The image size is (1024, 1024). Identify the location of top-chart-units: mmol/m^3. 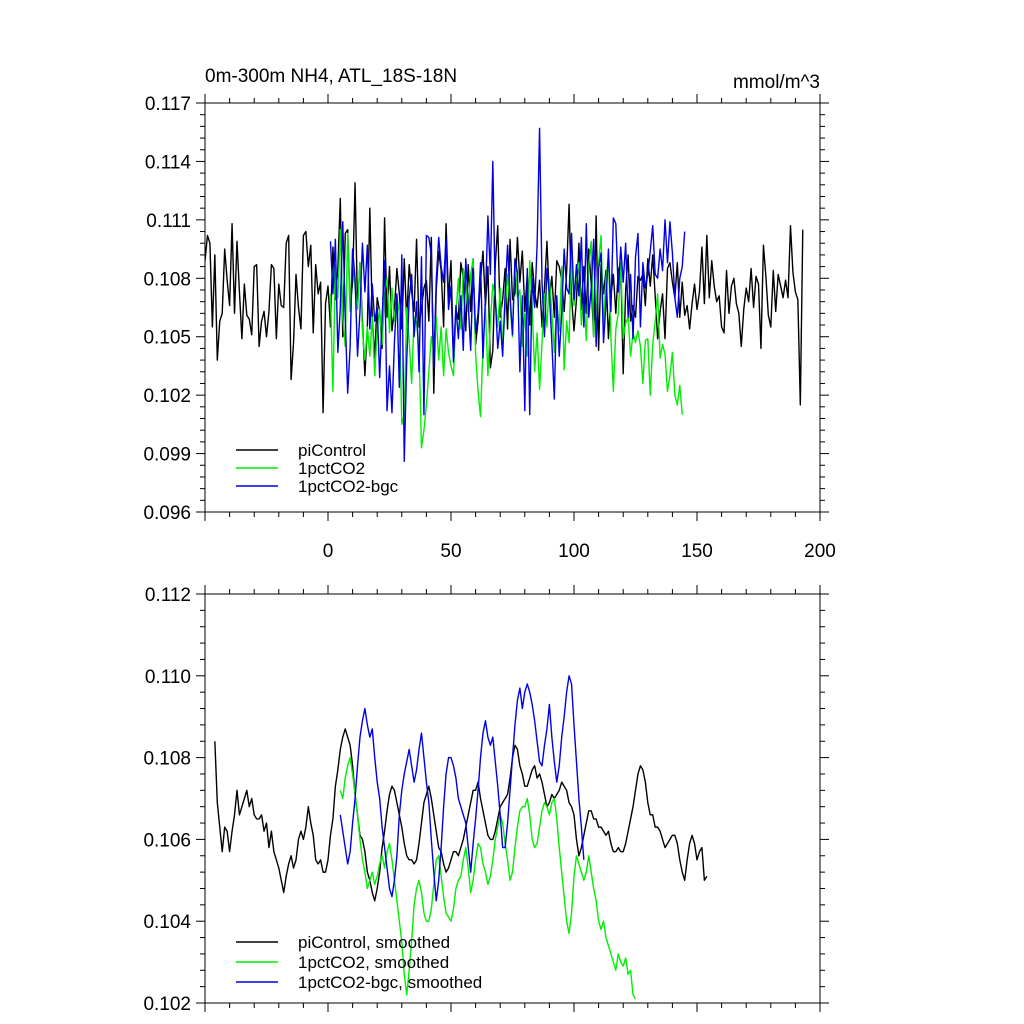
(776, 82).